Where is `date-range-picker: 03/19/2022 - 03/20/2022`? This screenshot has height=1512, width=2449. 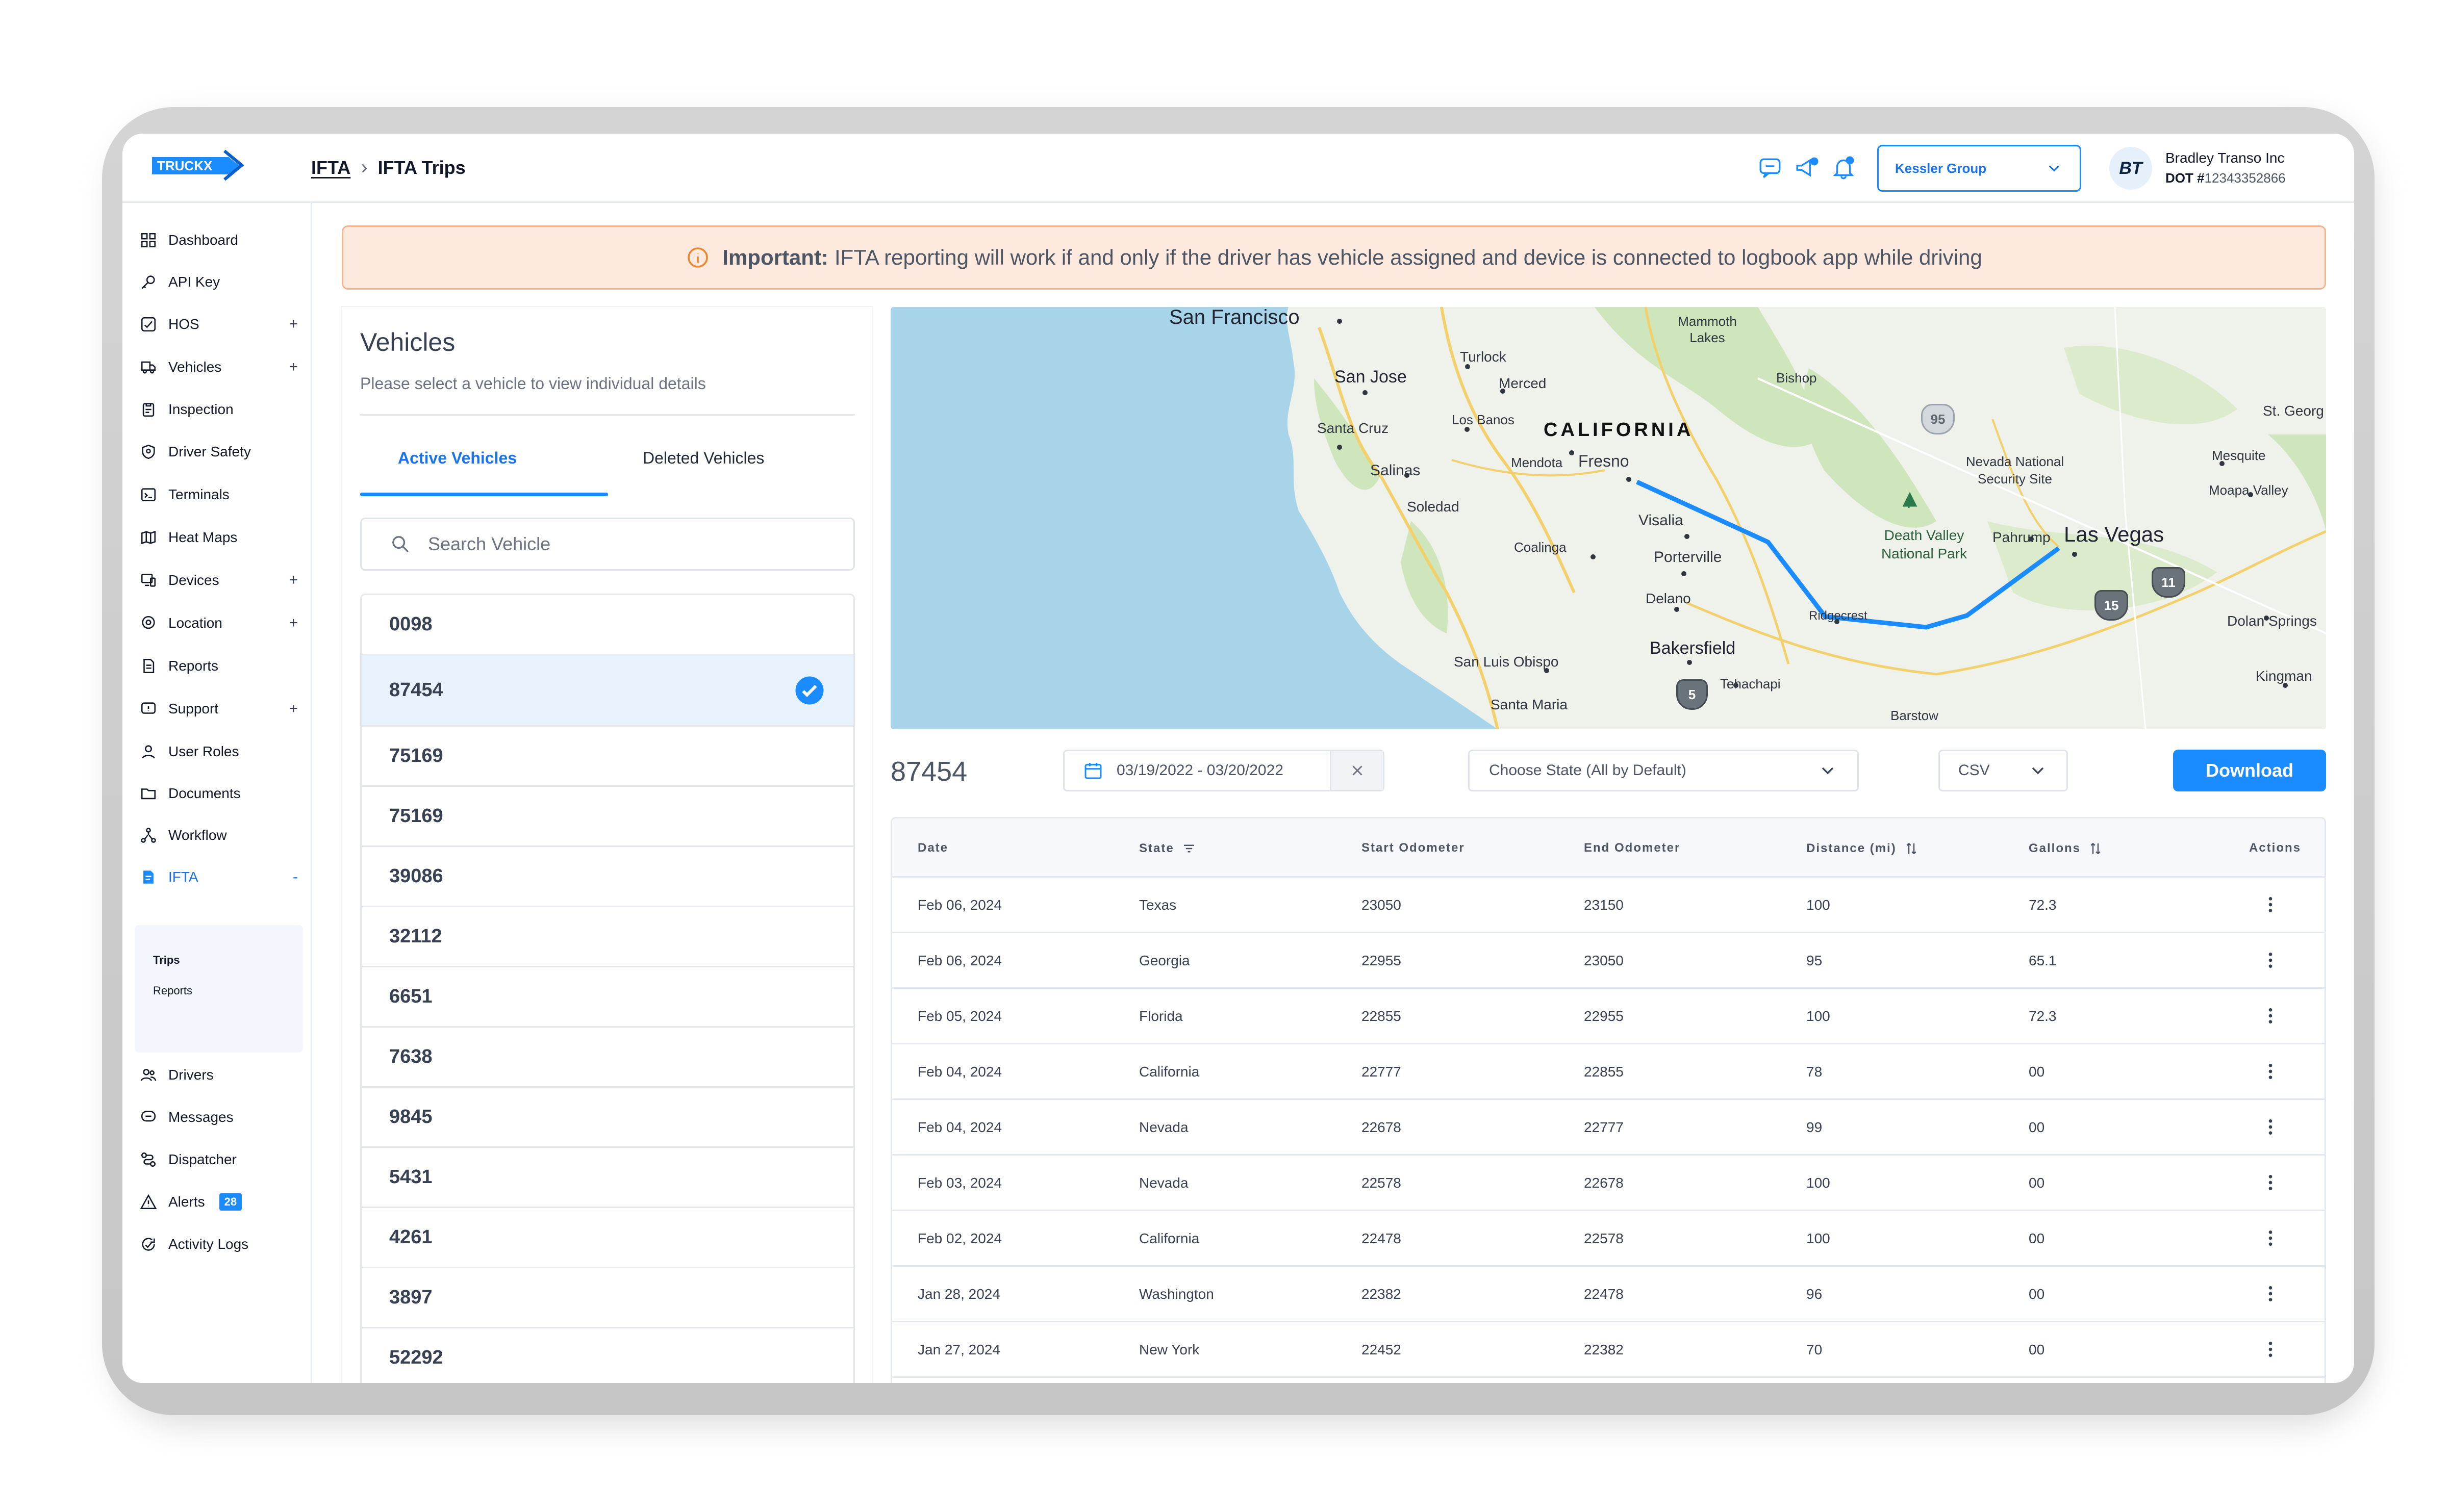
date-range-picker: 03/19/2022 - 03/20/2022 is located at coordinates (1223, 771).